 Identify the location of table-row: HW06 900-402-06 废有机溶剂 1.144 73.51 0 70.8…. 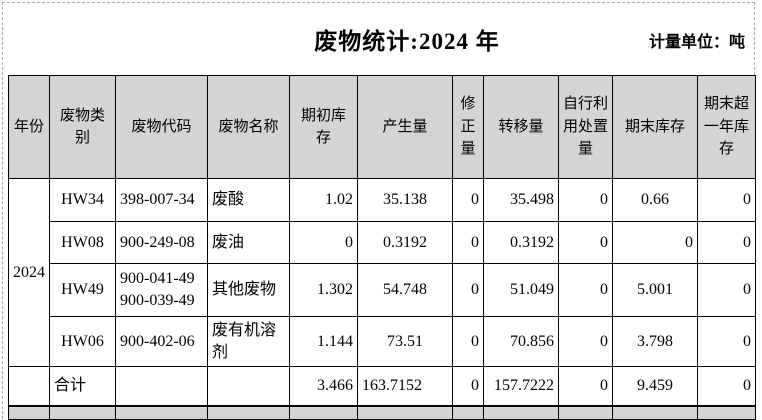
(382, 341).